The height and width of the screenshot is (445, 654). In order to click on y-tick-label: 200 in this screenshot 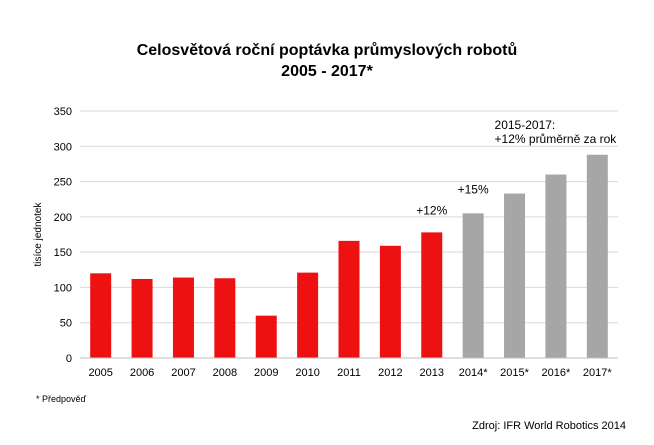, I will do `click(63, 218)`.